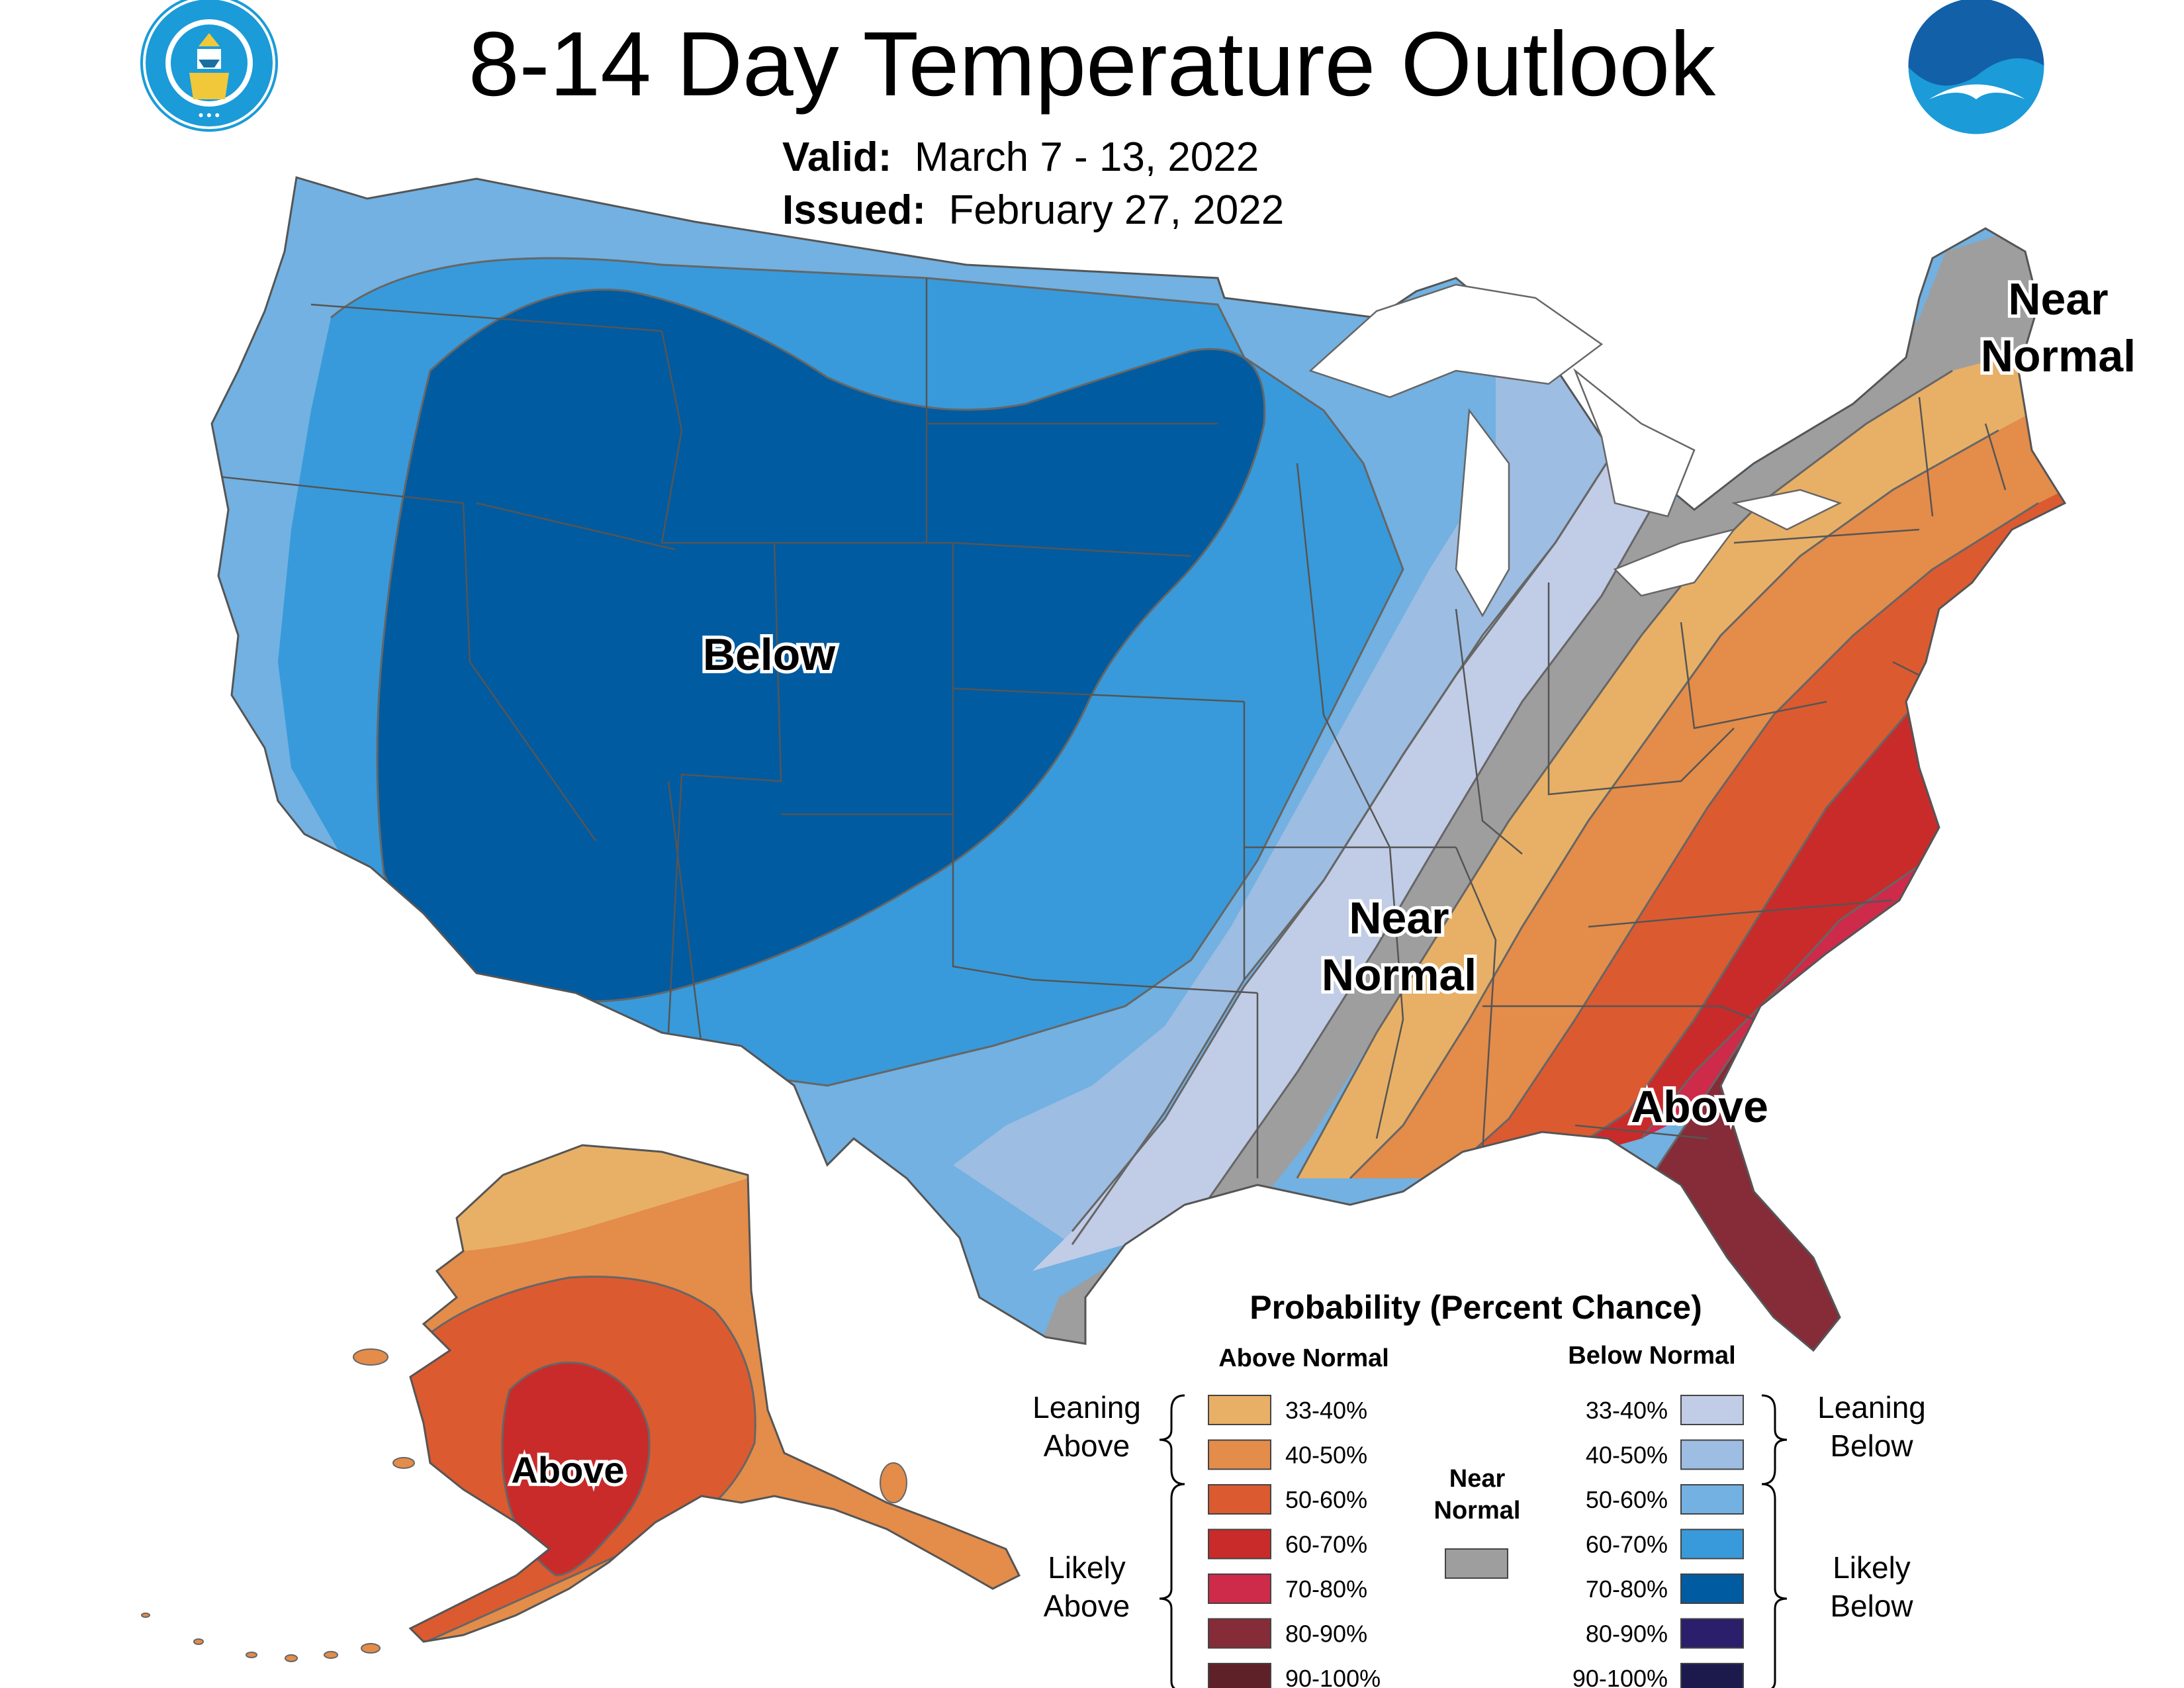  Describe the element at coordinates (1476, 1307) in the screenshot. I see `legend-title: Probability (Percent Chance)` at that location.